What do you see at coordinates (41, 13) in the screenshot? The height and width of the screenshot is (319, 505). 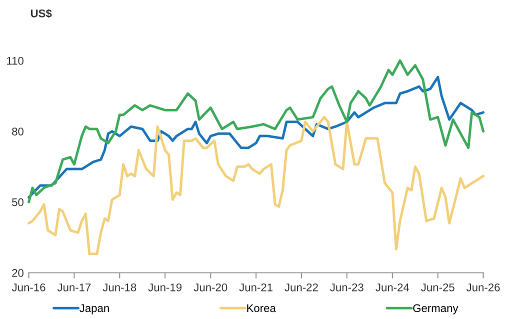 I see `y-axis-title: US$` at bounding box center [41, 13].